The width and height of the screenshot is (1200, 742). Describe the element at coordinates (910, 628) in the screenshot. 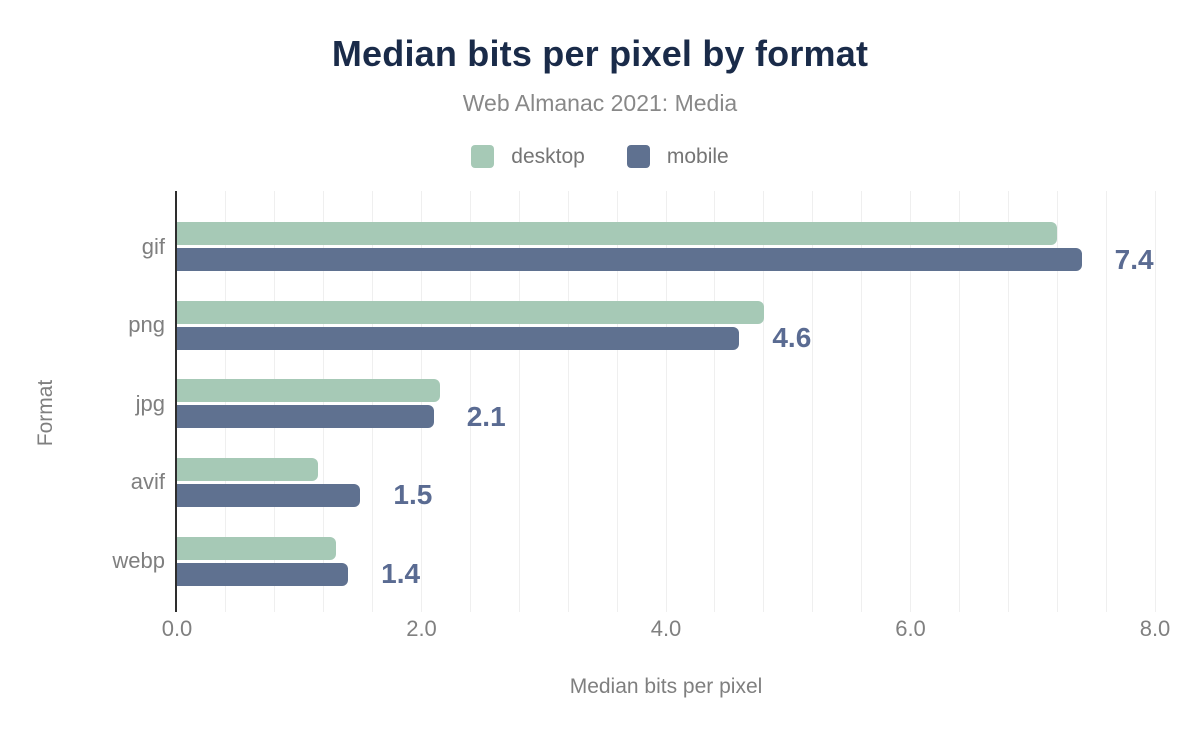

I see `x-tick-label-6.0: 6.0` at that location.